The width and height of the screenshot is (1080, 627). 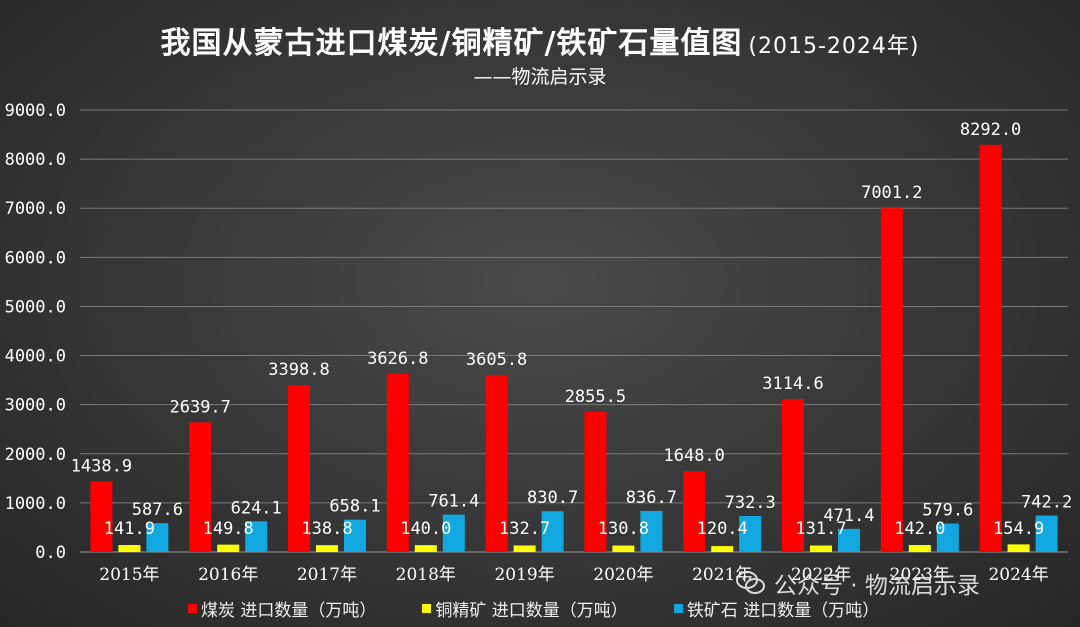 What do you see at coordinates (35, 357) in the screenshot?
I see `y-tick-label: 4000.0` at bounding box center [35, 357].